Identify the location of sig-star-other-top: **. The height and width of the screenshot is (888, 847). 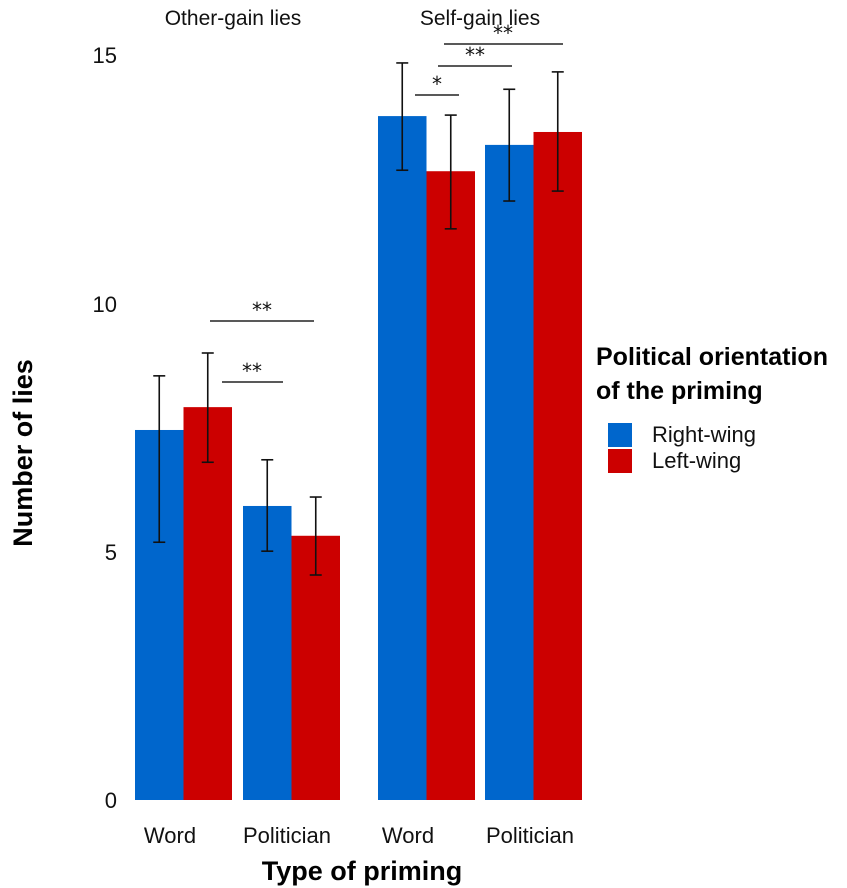
(262, 310).